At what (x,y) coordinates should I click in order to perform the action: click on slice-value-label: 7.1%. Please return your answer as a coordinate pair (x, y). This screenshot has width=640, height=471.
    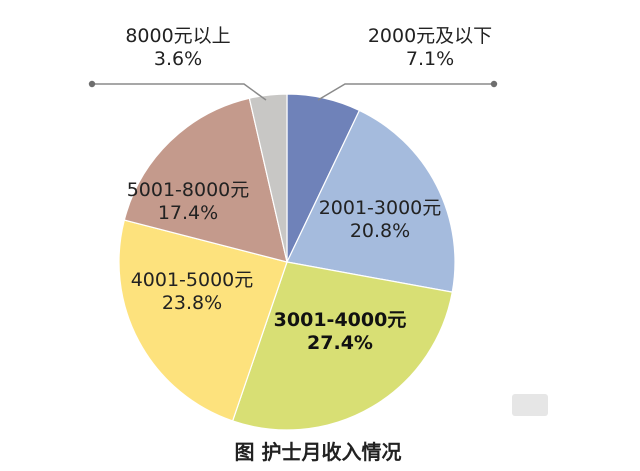
    Looking at the image, I should click on (430, 59).